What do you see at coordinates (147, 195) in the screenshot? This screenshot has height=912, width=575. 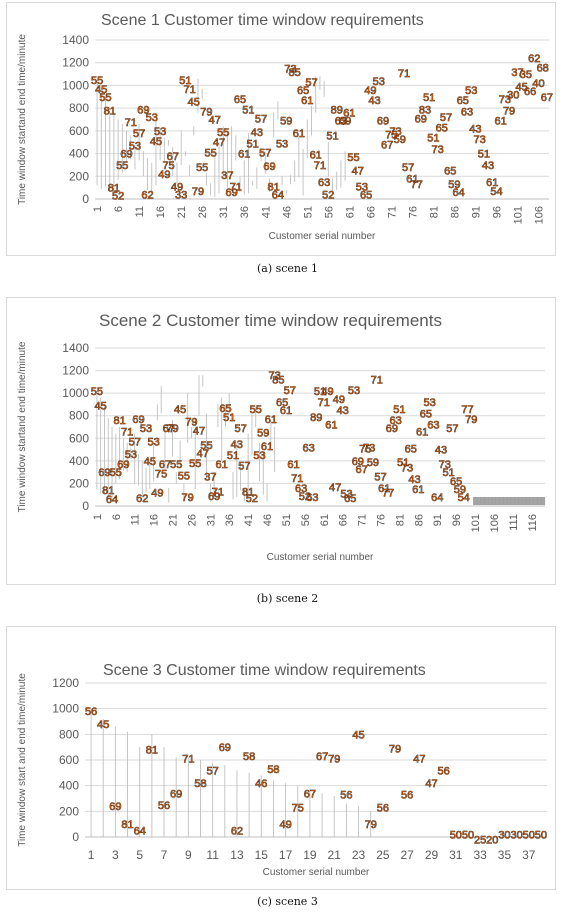 I see `data-label: 62` at bounding box center [147, 195].